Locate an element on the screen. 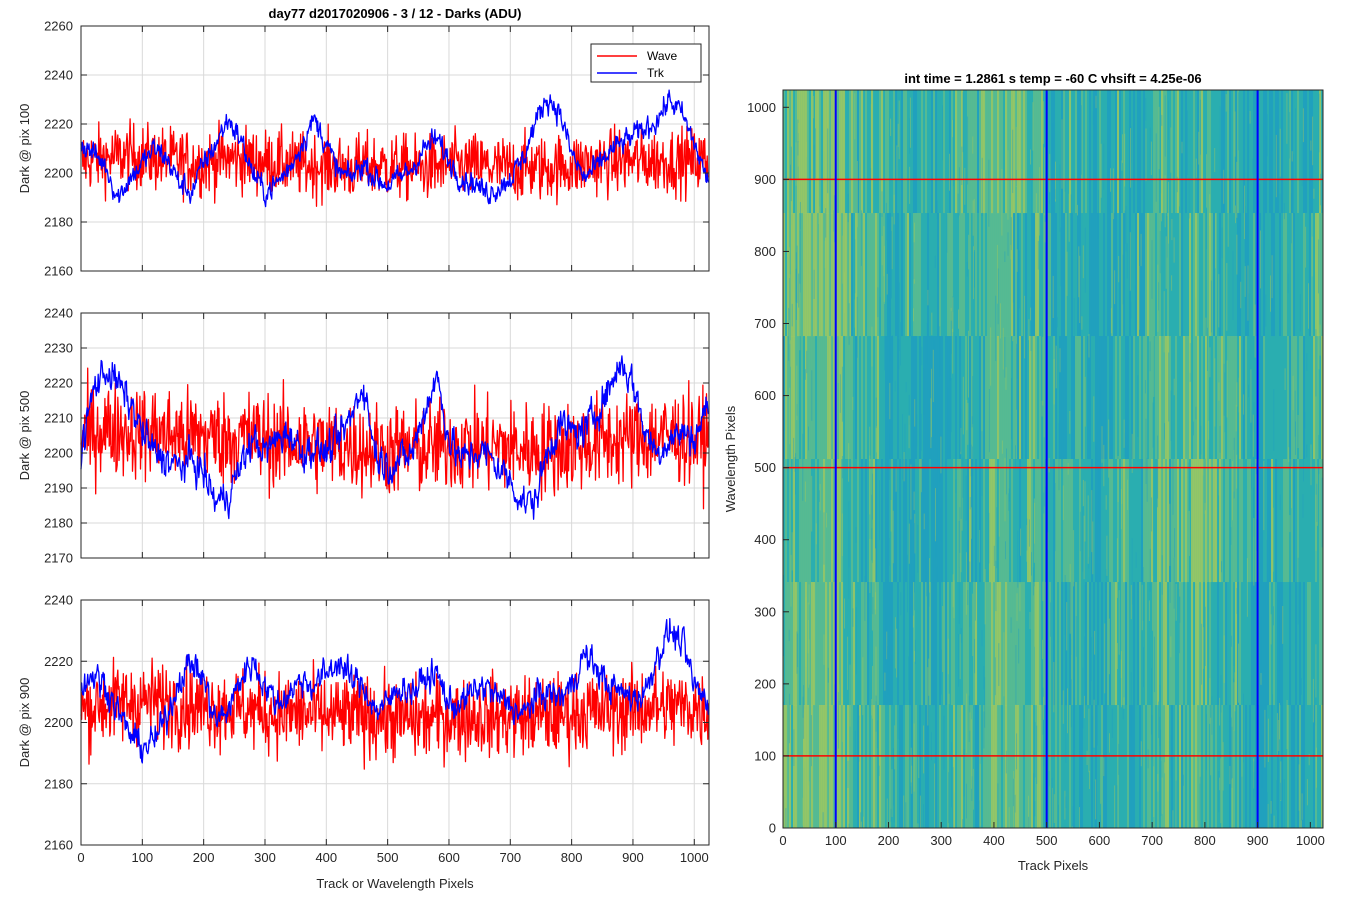 Image resolution: width=1350 pixels, height=900 pixels. x-axis-label: Track Pixels is located at coordinates (1053, 865).